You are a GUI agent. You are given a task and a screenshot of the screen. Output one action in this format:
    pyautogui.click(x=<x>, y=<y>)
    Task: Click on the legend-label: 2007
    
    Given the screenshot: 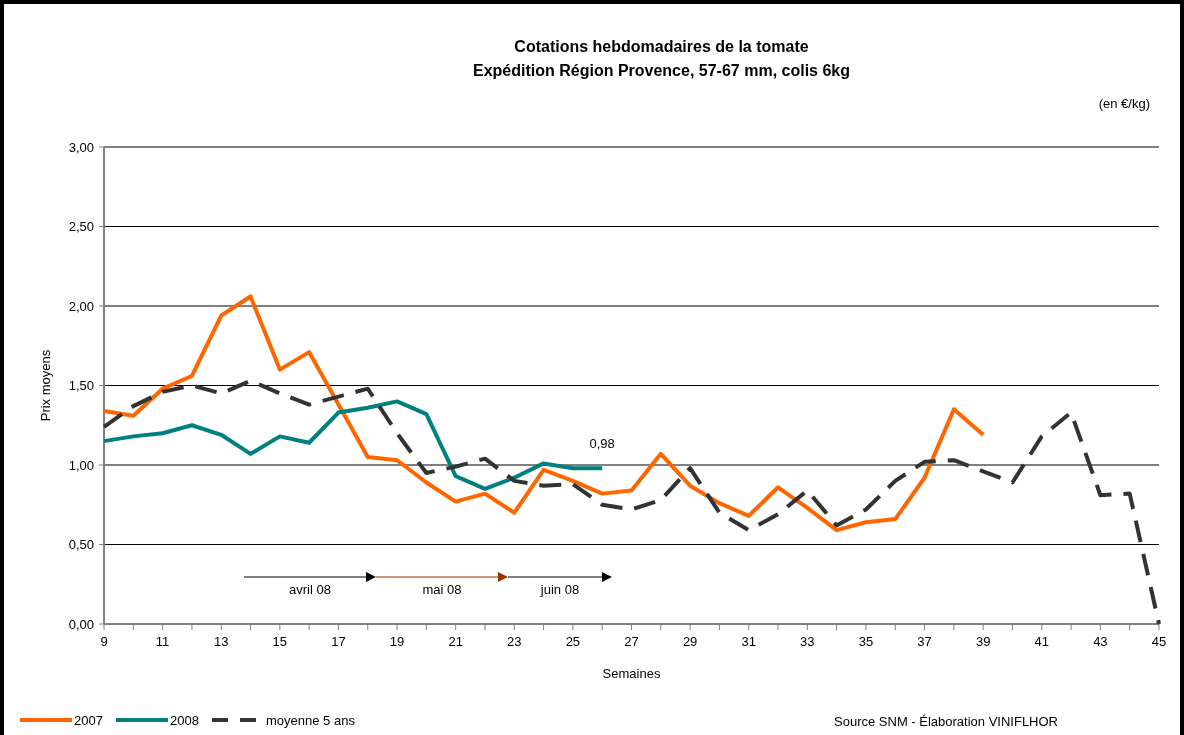 What is the action you would take?
    pyautogui.click(x=88, y=720)
    